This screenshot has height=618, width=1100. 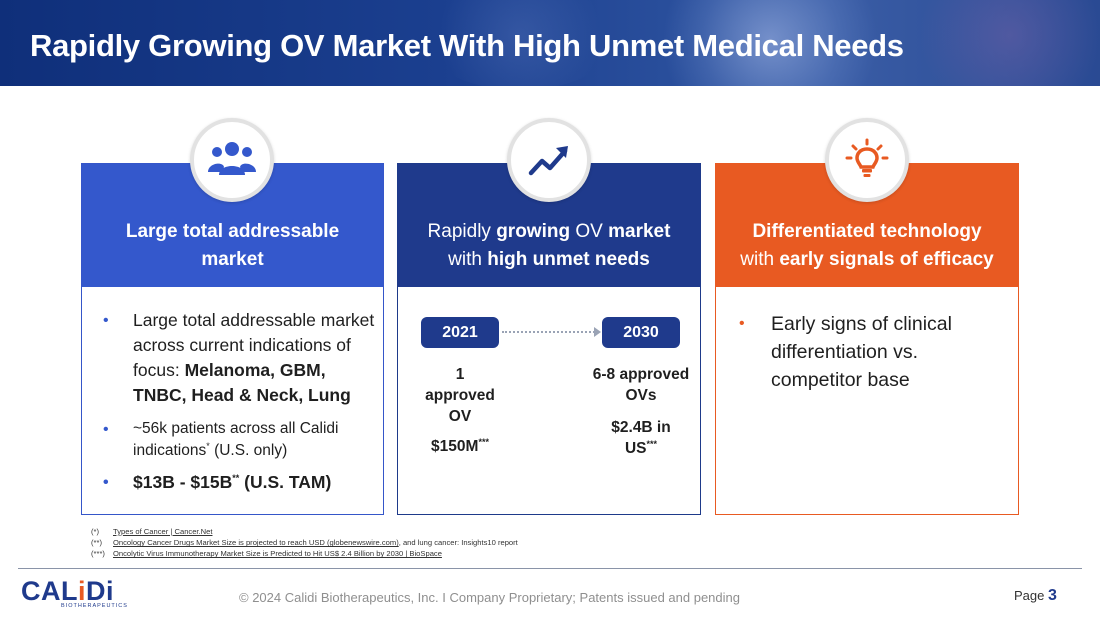 What do you see at coordinates (886, 259) in the screenshot?
I see `heading-fragment: early signals of efficacy` at bounding box center [886, 259].